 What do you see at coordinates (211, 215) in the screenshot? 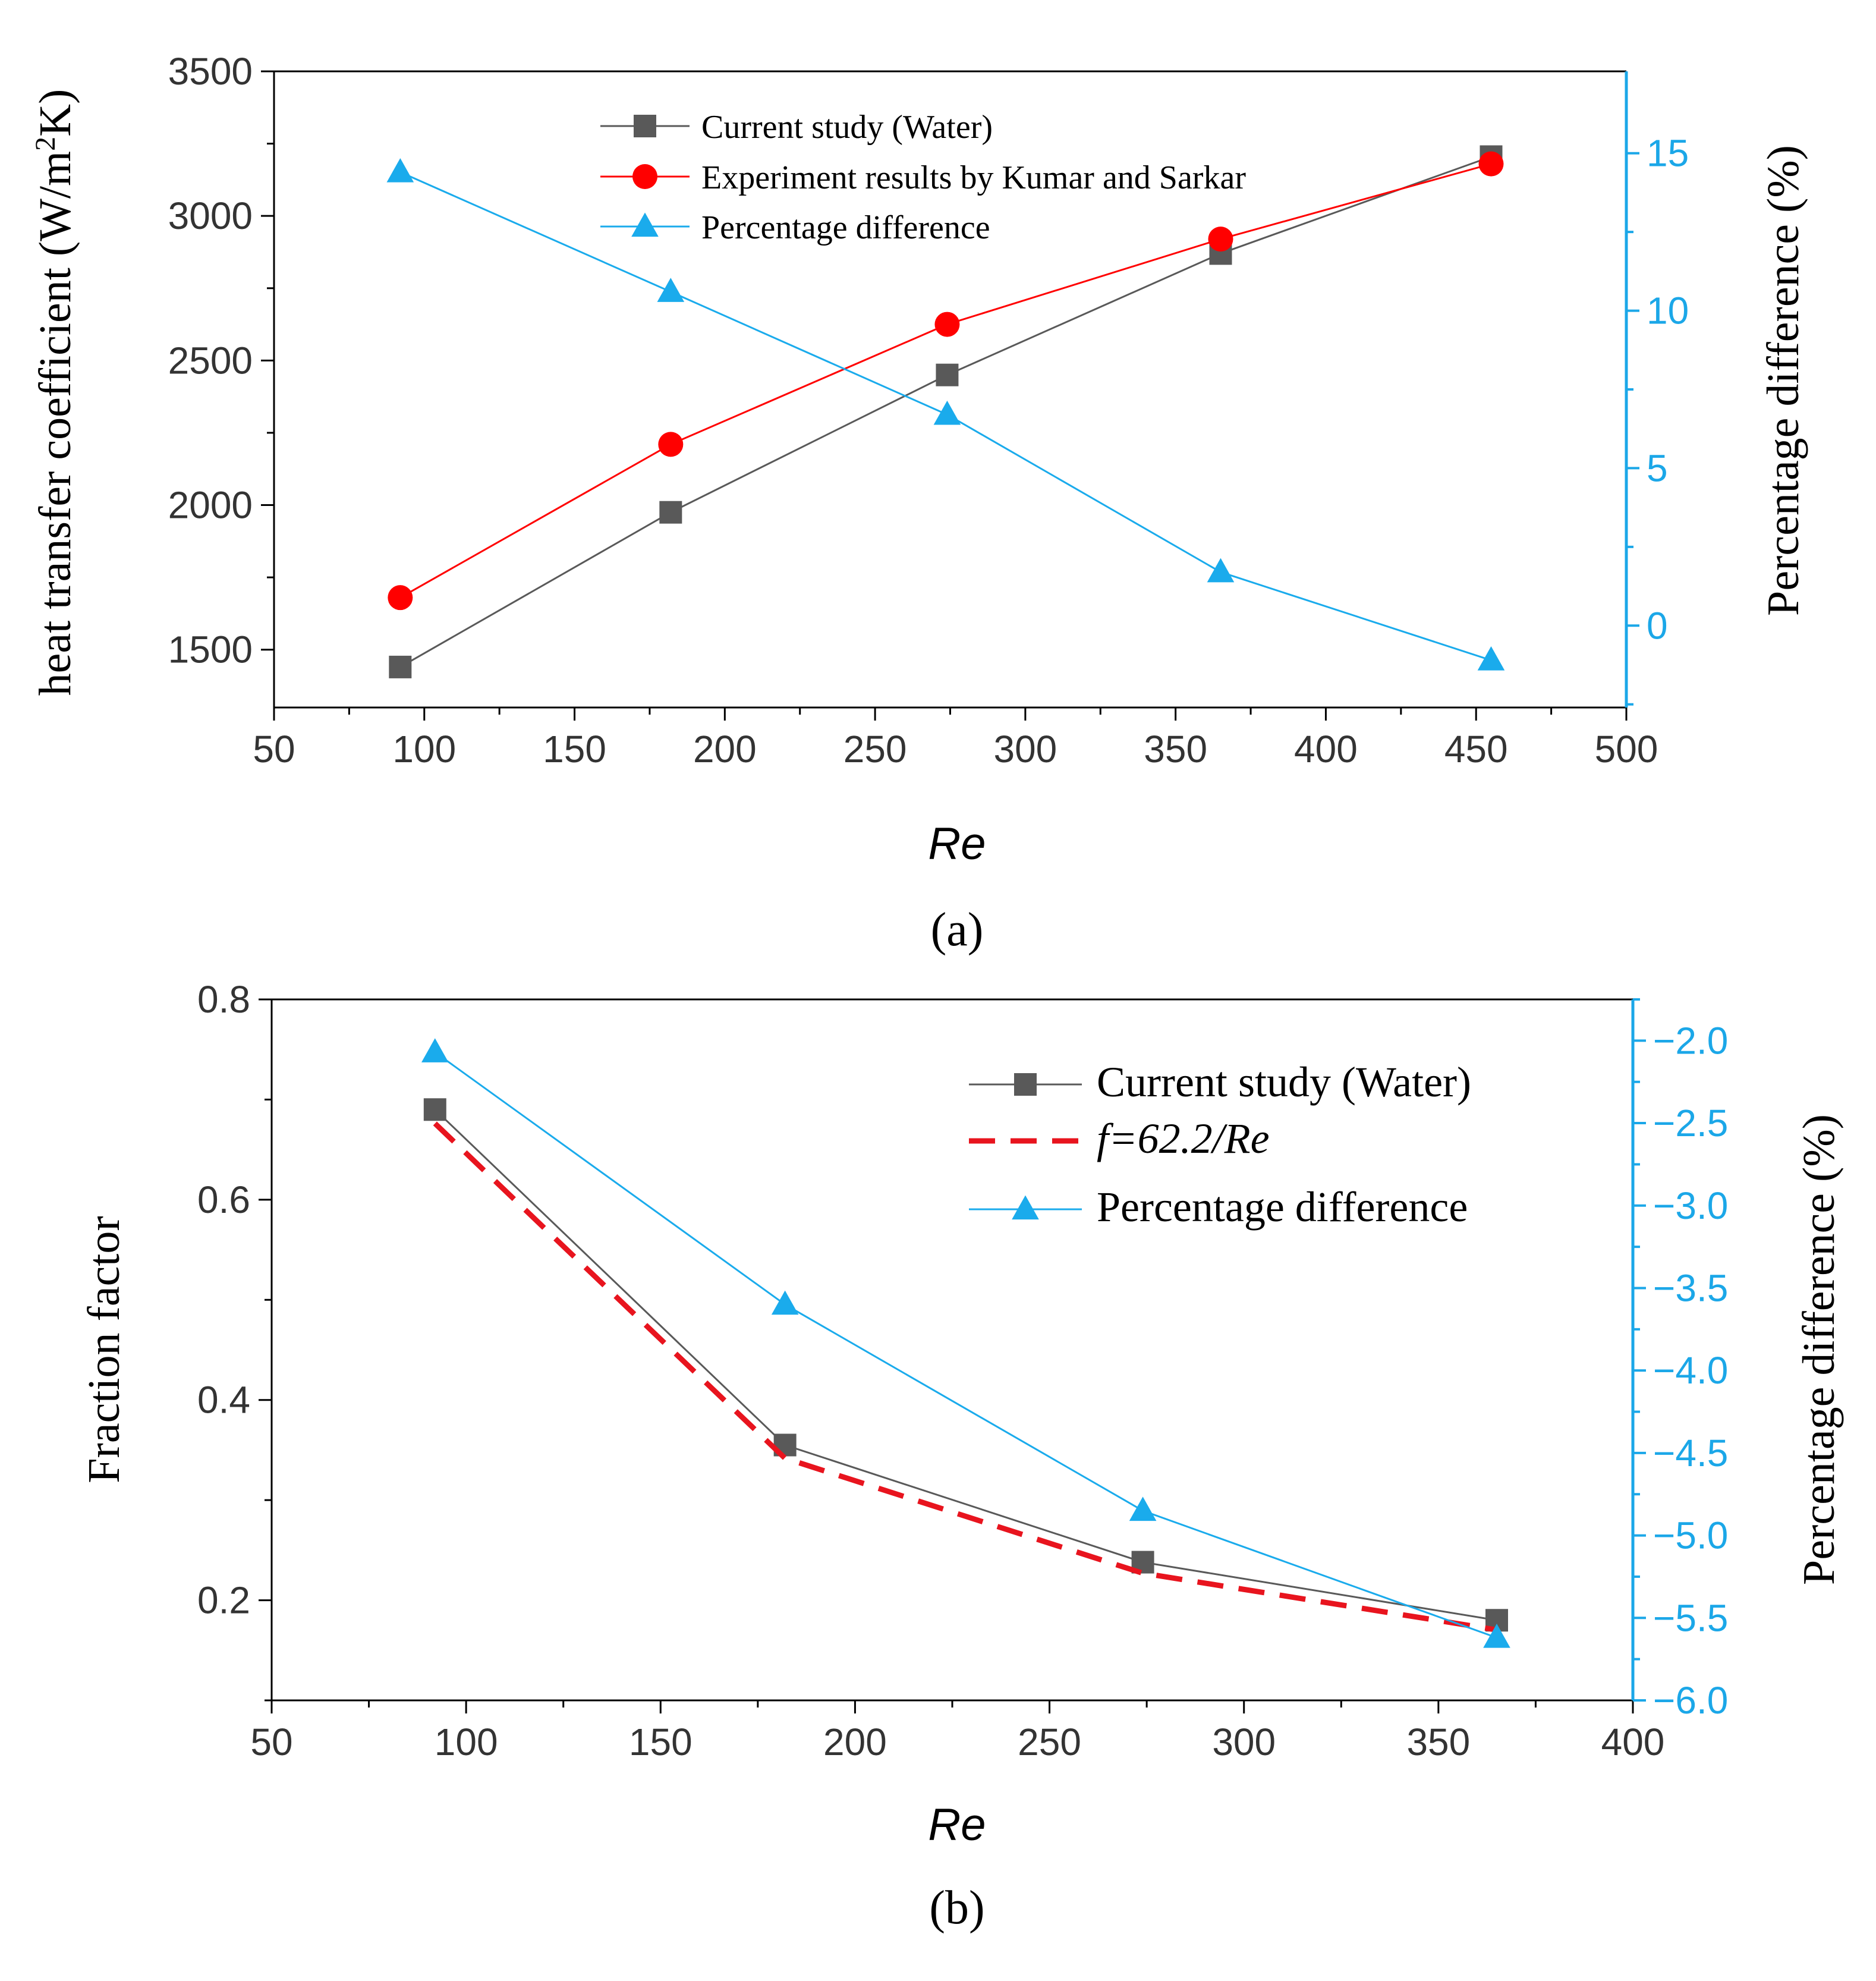
I see `y-tick-label: 3000` at bounding box center [211, 215].